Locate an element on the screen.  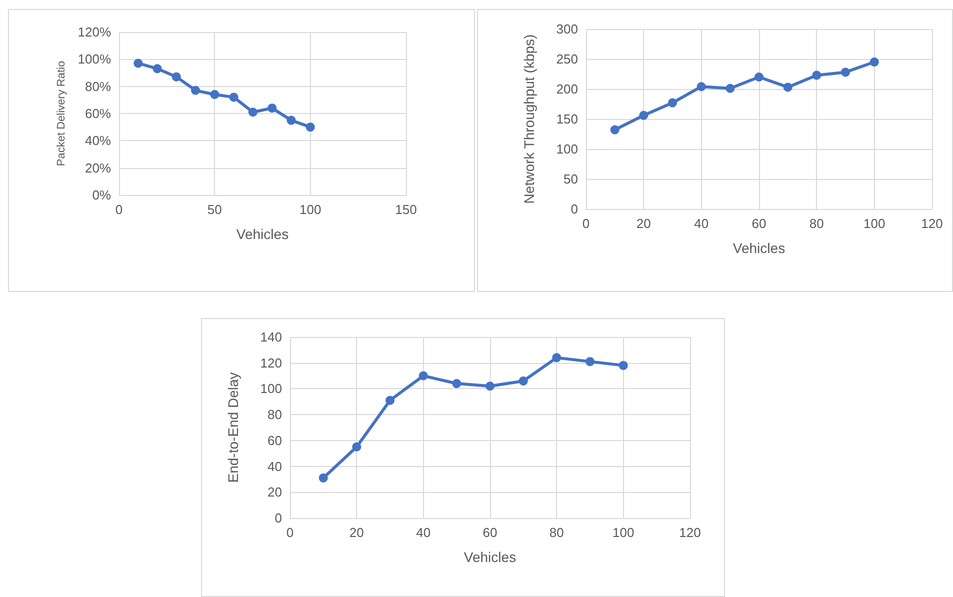
y-tick-label: 40 is located at coordinates (275, 466).